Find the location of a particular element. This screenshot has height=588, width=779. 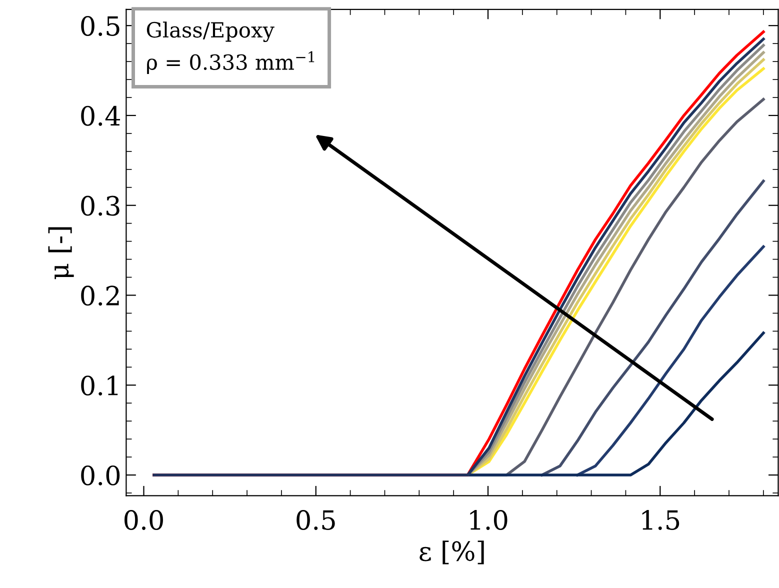

y-tick-label: 0.5 is located at coordinates (100, 26).